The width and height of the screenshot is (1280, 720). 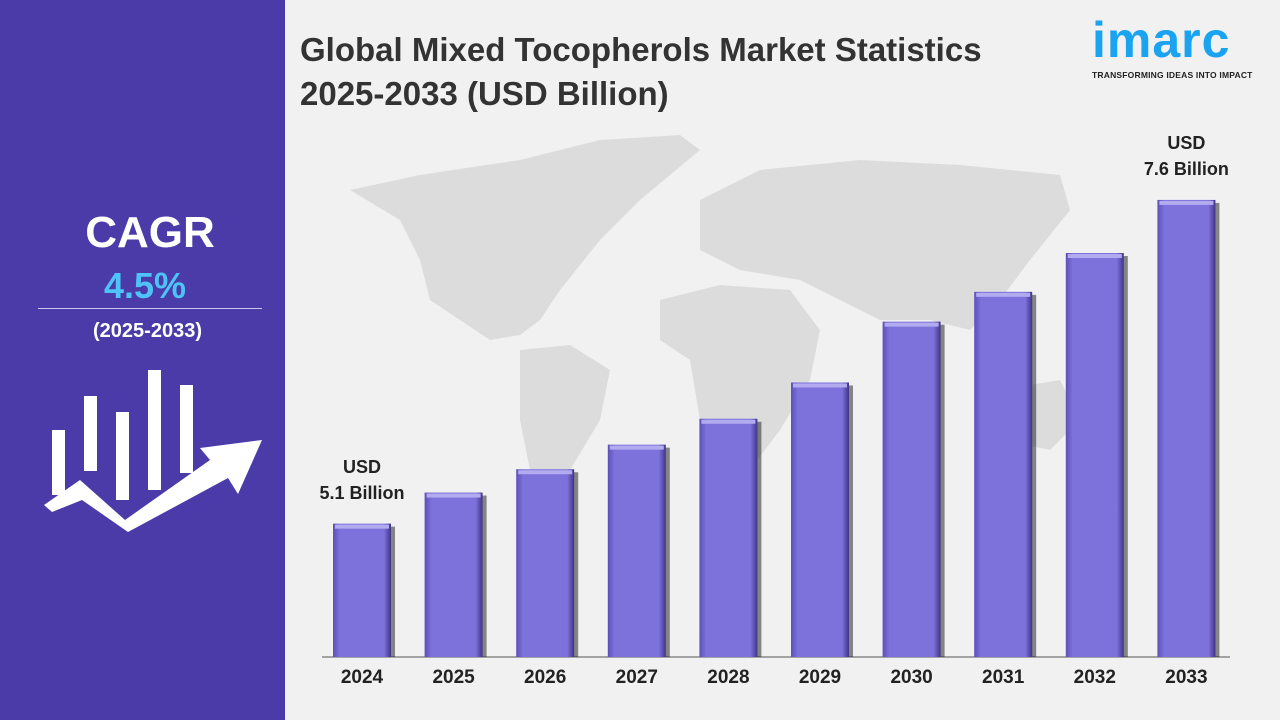 What do you see at coordinates (1003, 677) in the screenshot?
I see `x-tick-label: 2031` at bounding box center [1003, 677].